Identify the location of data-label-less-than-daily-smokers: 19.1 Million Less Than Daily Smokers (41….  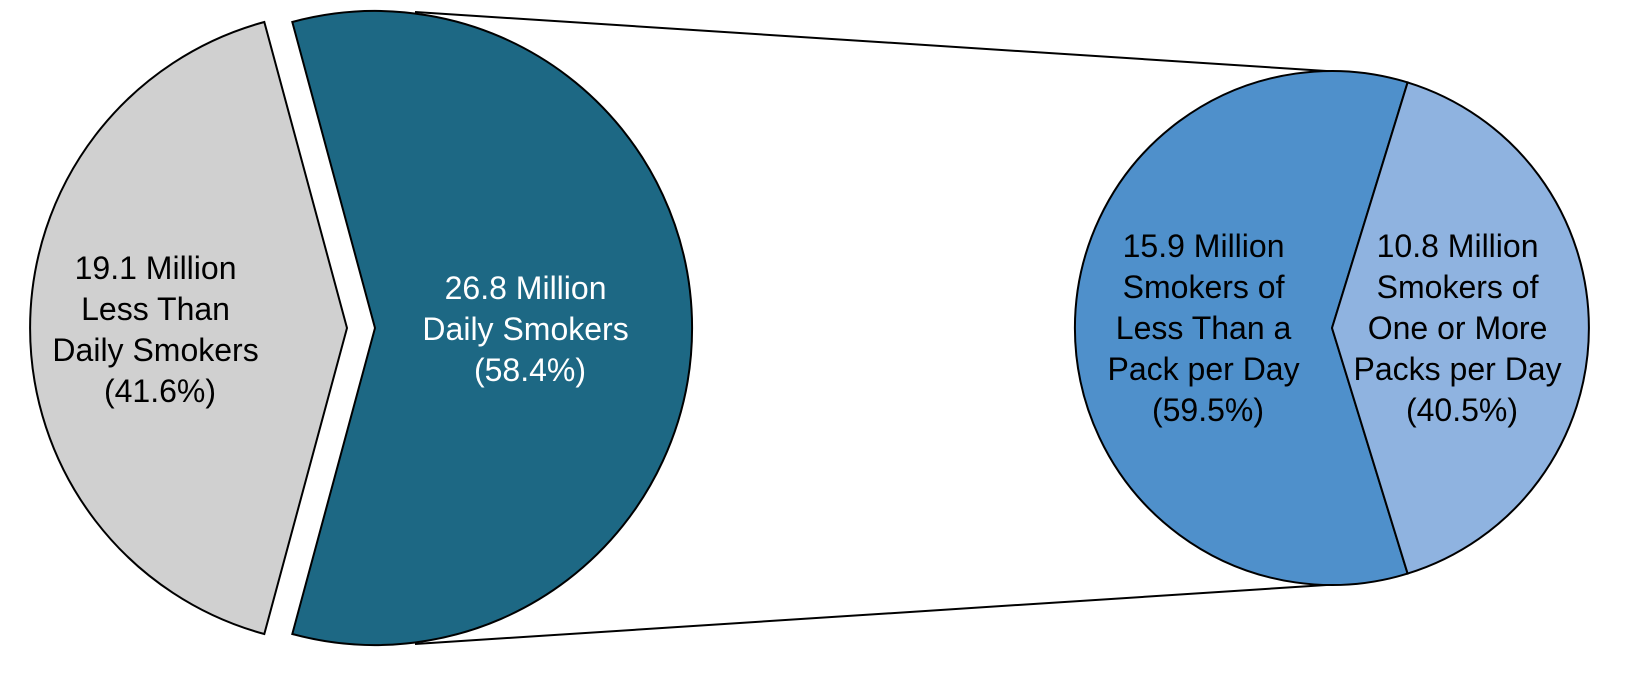
(159, 329).